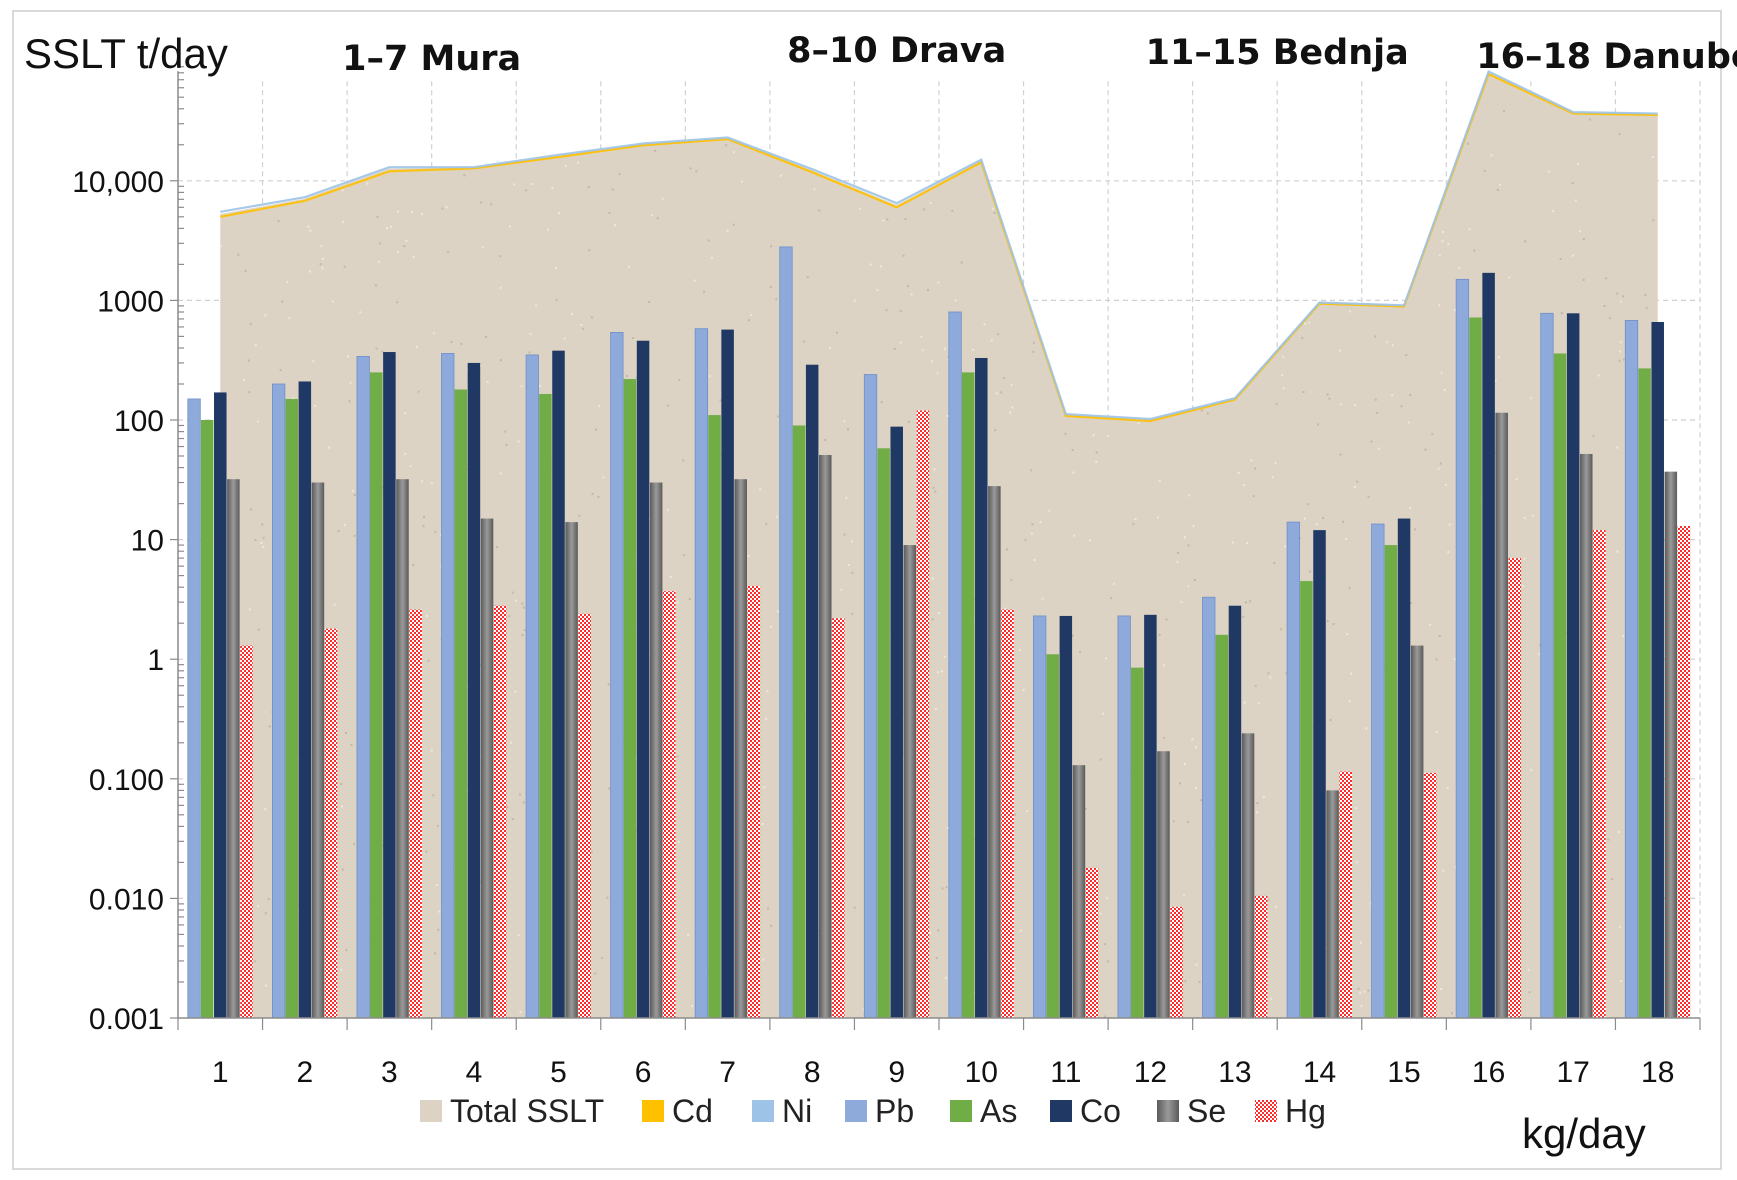 The height and width of the screenshot is (1180, 1737). I want to click on x-tick-label: 18, so click(1657, 1072).